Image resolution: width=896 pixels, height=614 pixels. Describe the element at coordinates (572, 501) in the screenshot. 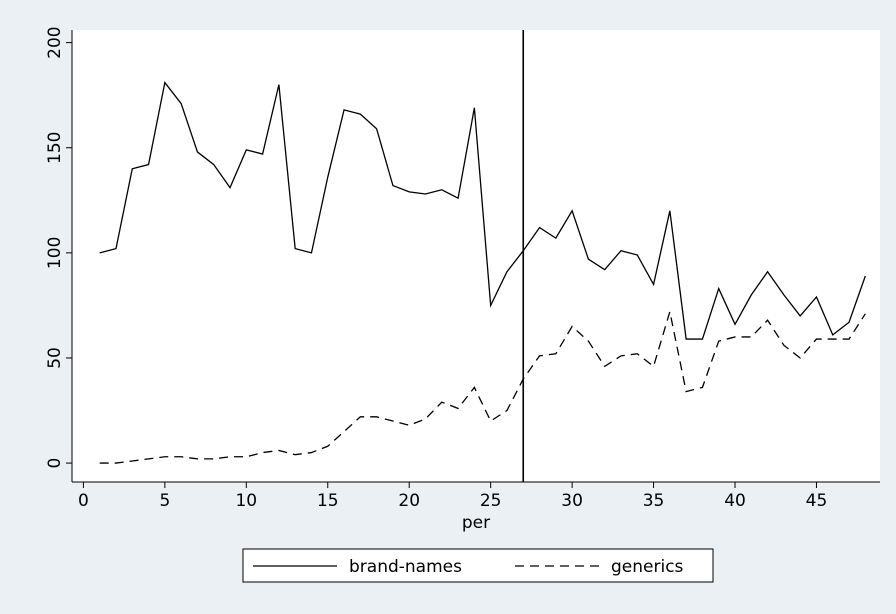

I see `x-tick-label: 30` at that location.